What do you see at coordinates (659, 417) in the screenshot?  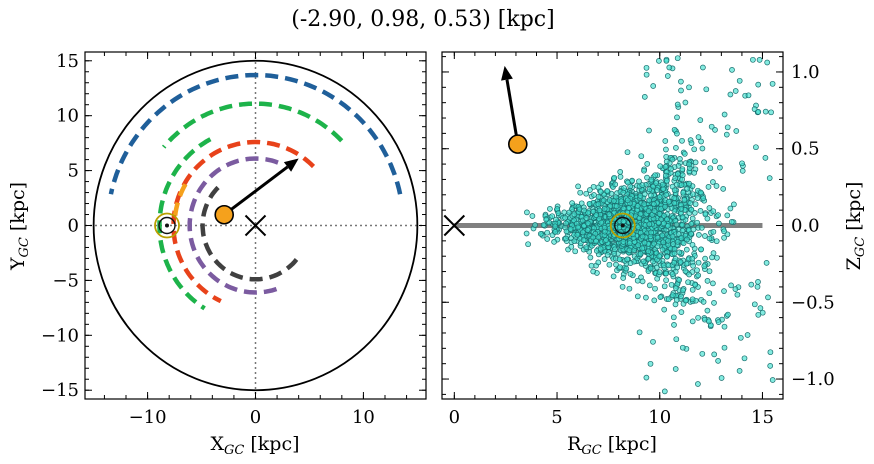 I see `x-tick-label: 10` at bounding box center [659, 417].